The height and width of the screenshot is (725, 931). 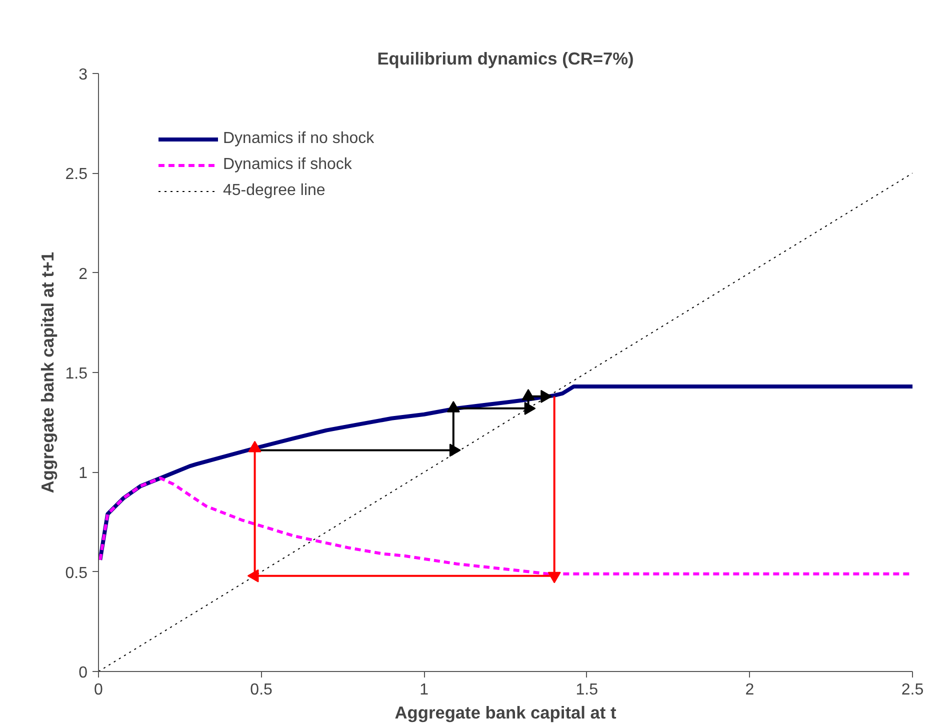 I want to click on y-tick-label: 3, so click(x=83, y=75).